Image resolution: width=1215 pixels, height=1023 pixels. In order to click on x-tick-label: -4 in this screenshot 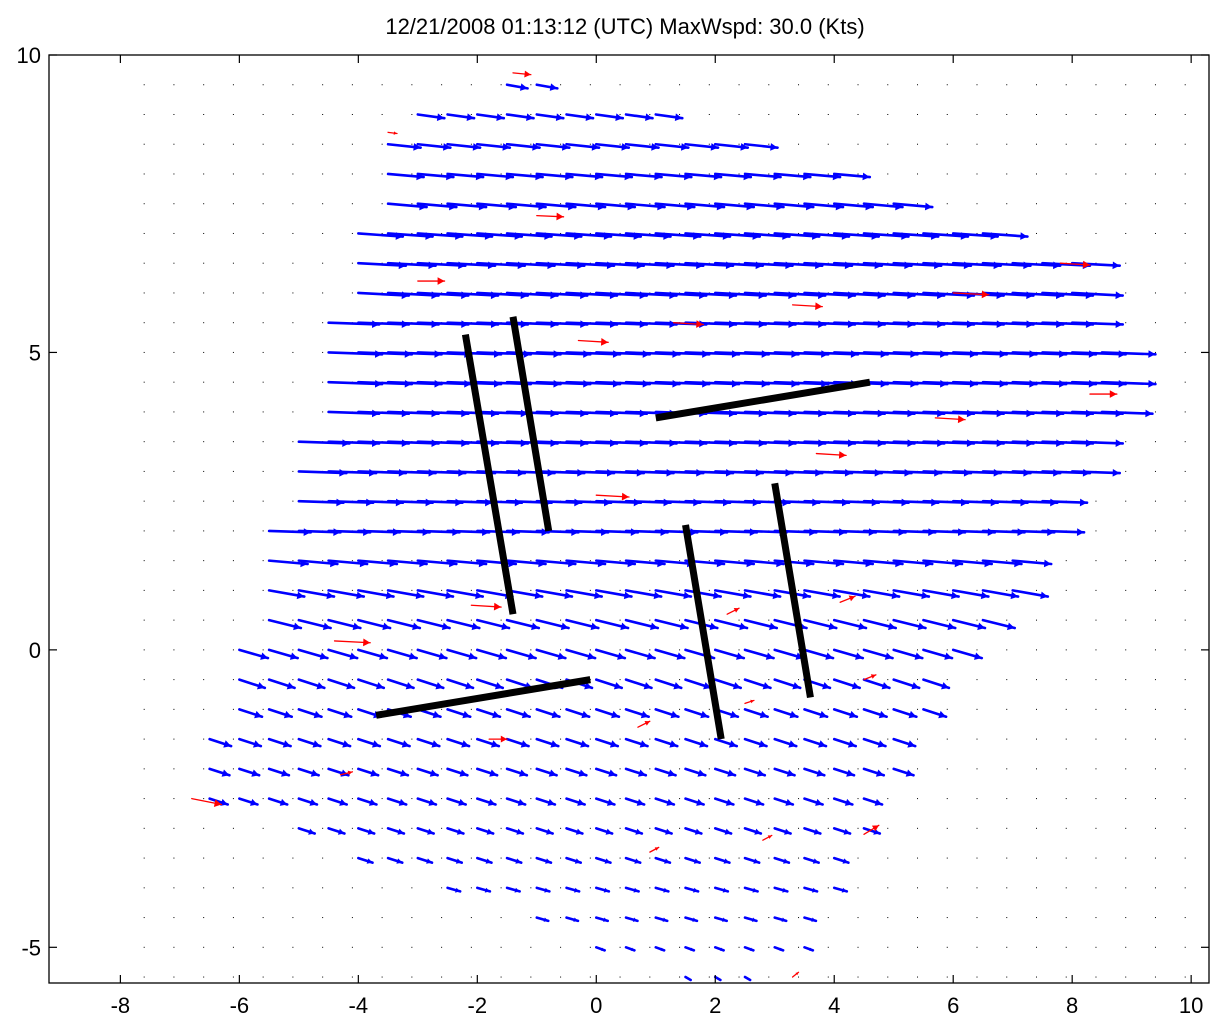, I will do `click(359, 1005)`.